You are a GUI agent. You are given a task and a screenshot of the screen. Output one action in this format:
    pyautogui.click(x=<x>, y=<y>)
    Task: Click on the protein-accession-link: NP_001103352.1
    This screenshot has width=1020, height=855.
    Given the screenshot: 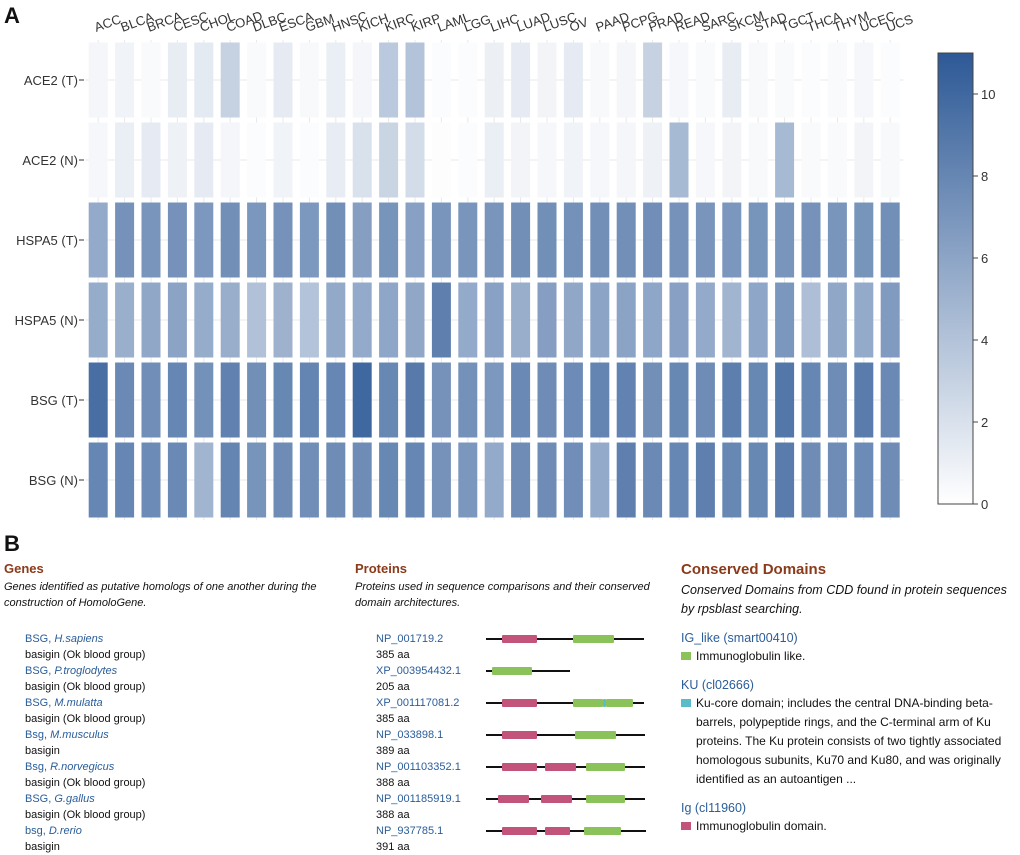 What is the action you would take?
    pyautogui.click(x=418, y=767)
    